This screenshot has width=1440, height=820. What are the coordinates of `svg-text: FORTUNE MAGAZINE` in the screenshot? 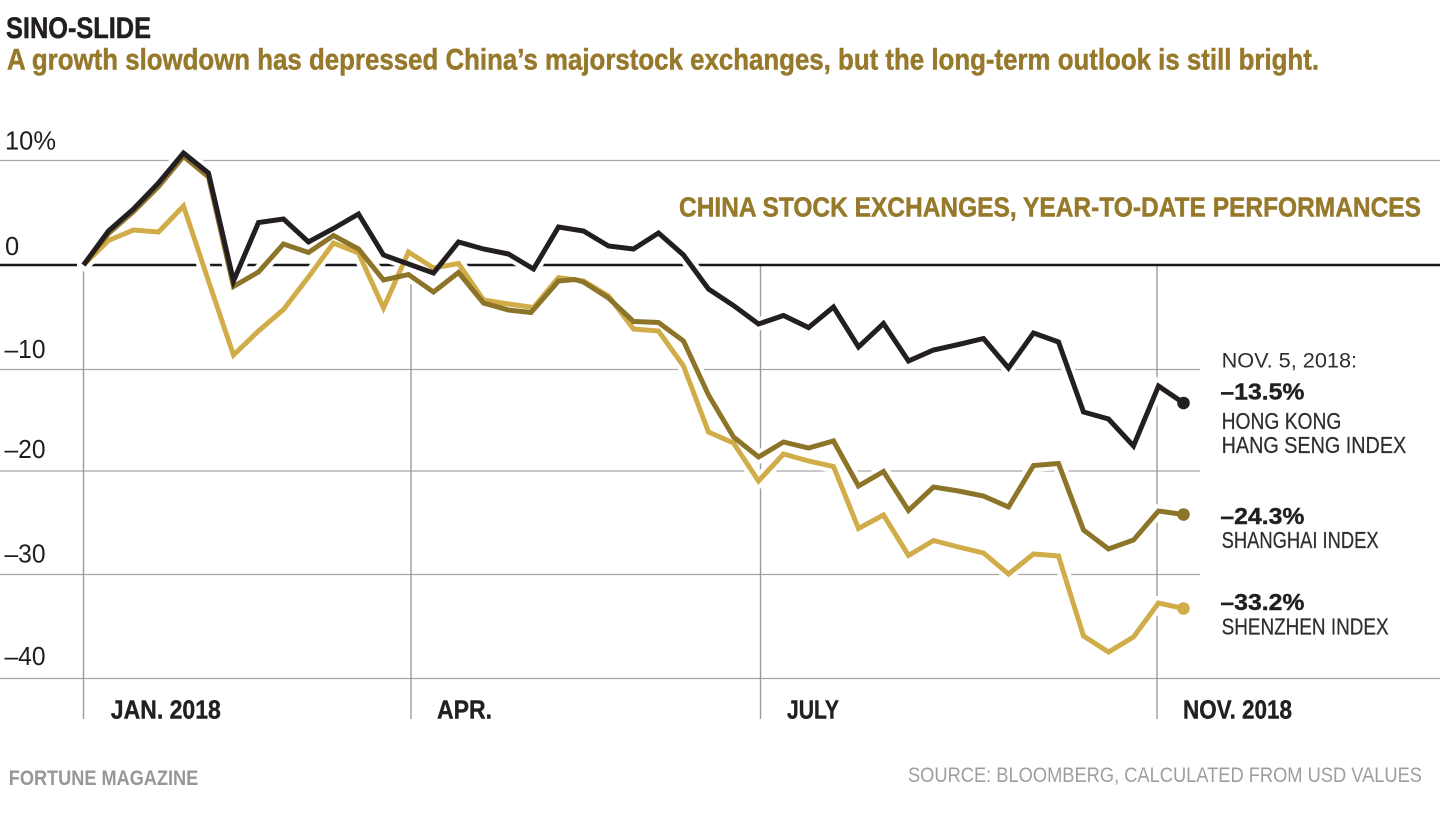 It's located at (104, 778).